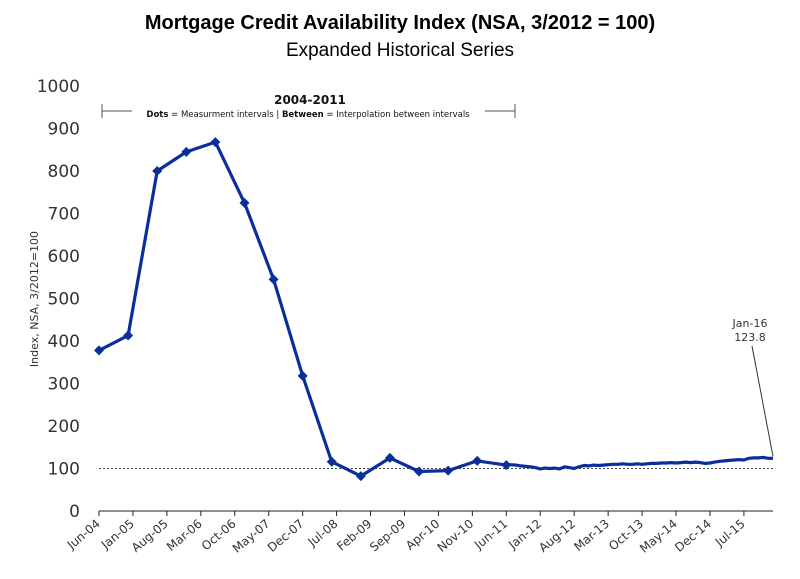 Image resolution: width=800 pixels, height=579 pixels. What do you see at coordinates (762, 401) in the screenshot?
I see `annotation-leader-line` at bounding box center [762, 401].